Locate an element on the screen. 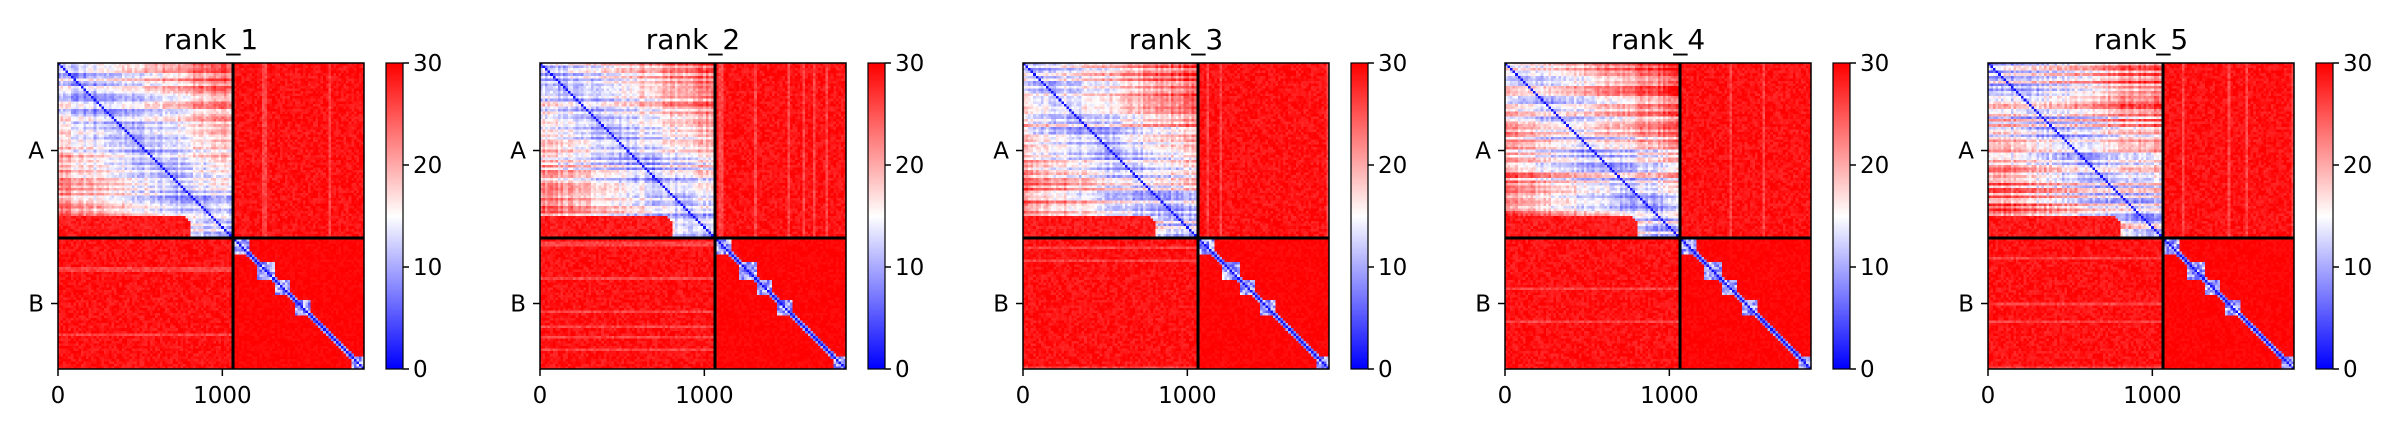 This screenshot has width=2401, height=442. panel-title: rank_1 is located at coordinates (211, 39).